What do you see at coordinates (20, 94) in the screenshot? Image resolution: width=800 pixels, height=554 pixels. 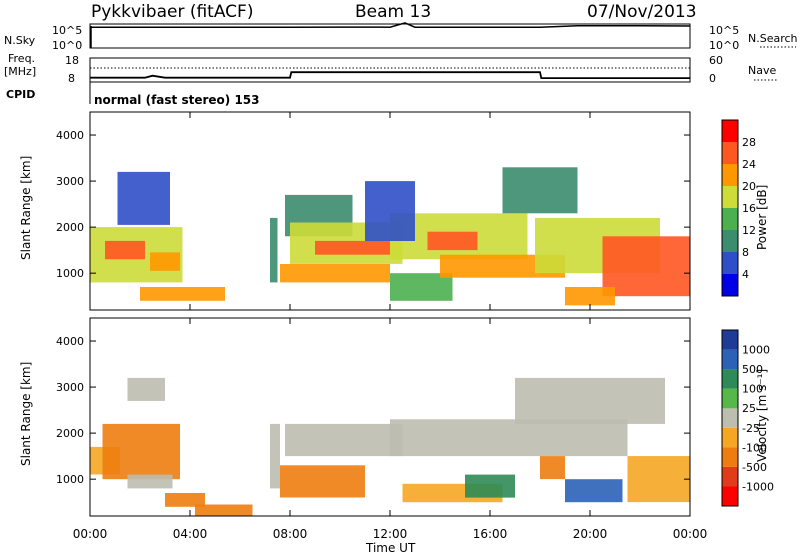 I see `cpid-label: CPID` at bounding box center [20, 94].